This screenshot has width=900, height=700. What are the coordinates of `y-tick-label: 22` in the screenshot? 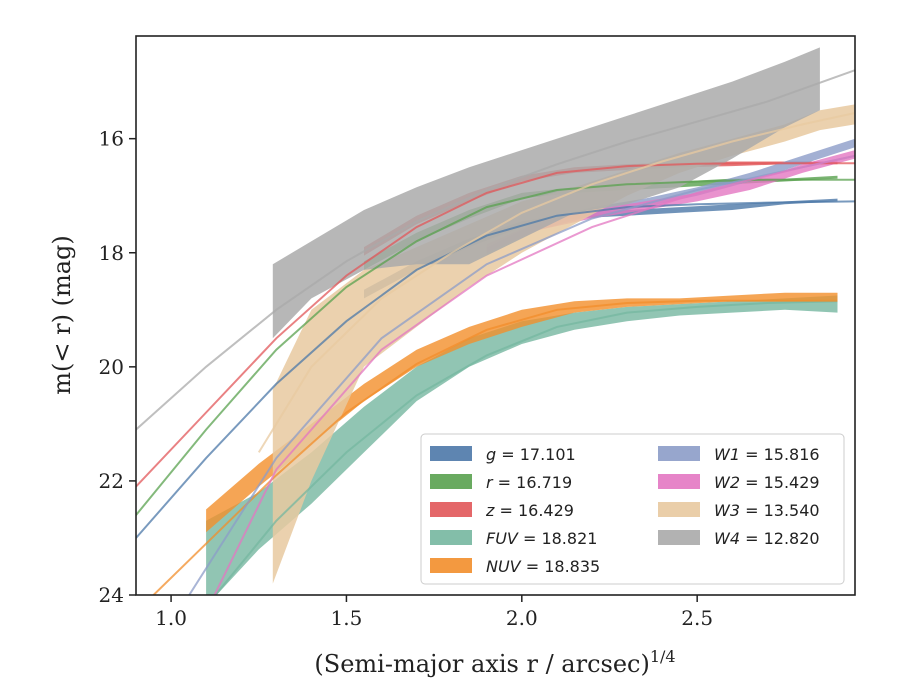 It's located at (111, 481).